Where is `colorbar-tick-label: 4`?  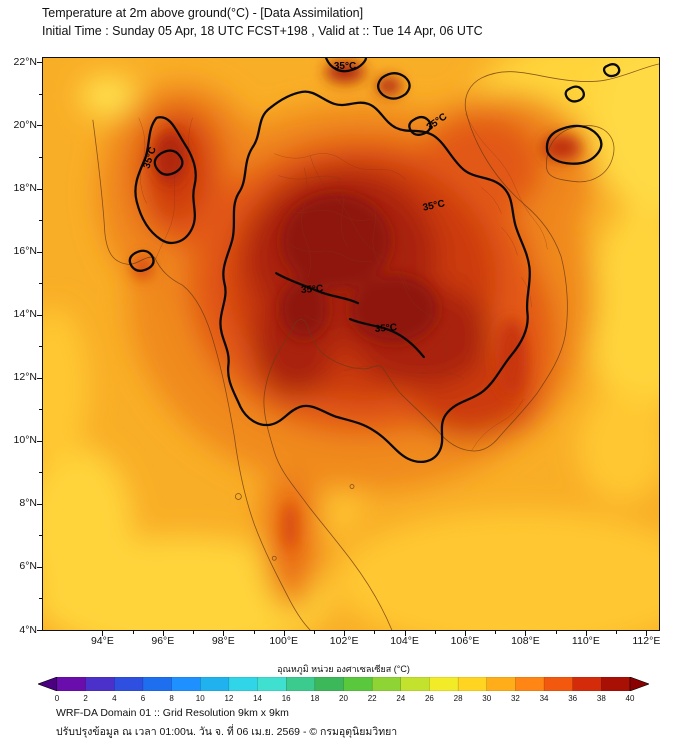
colorbar-tick-label: 4 is located at coordinates (114, 698).